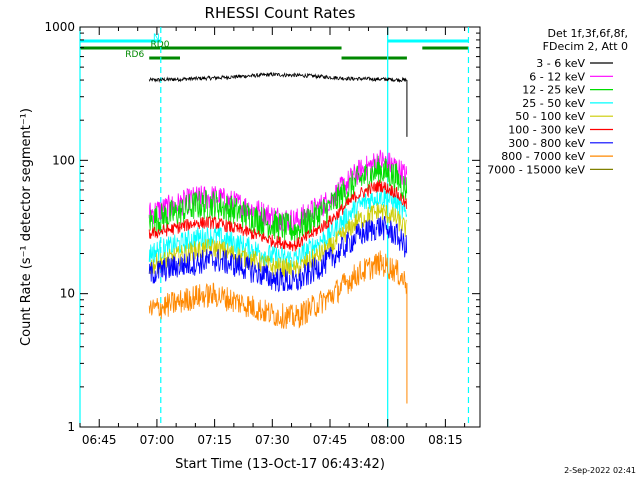 Image resolution: width=640 pixels, height=480 pixels. What do you see at coordinates (67, 294) in the screenshot?
I see `y-tick-label: 10` at bounding box center [67, 294].